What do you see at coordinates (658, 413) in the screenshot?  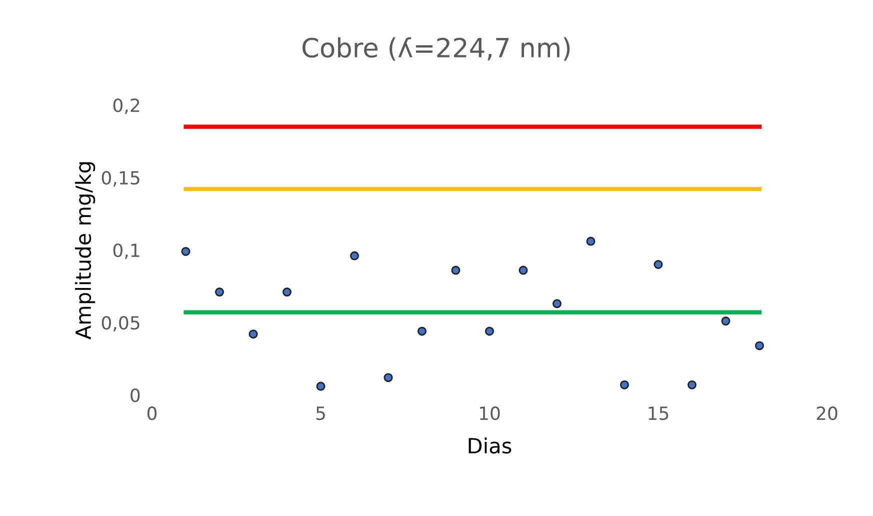 I see `x-tick-label: 15` at bounding box center [658, 413].